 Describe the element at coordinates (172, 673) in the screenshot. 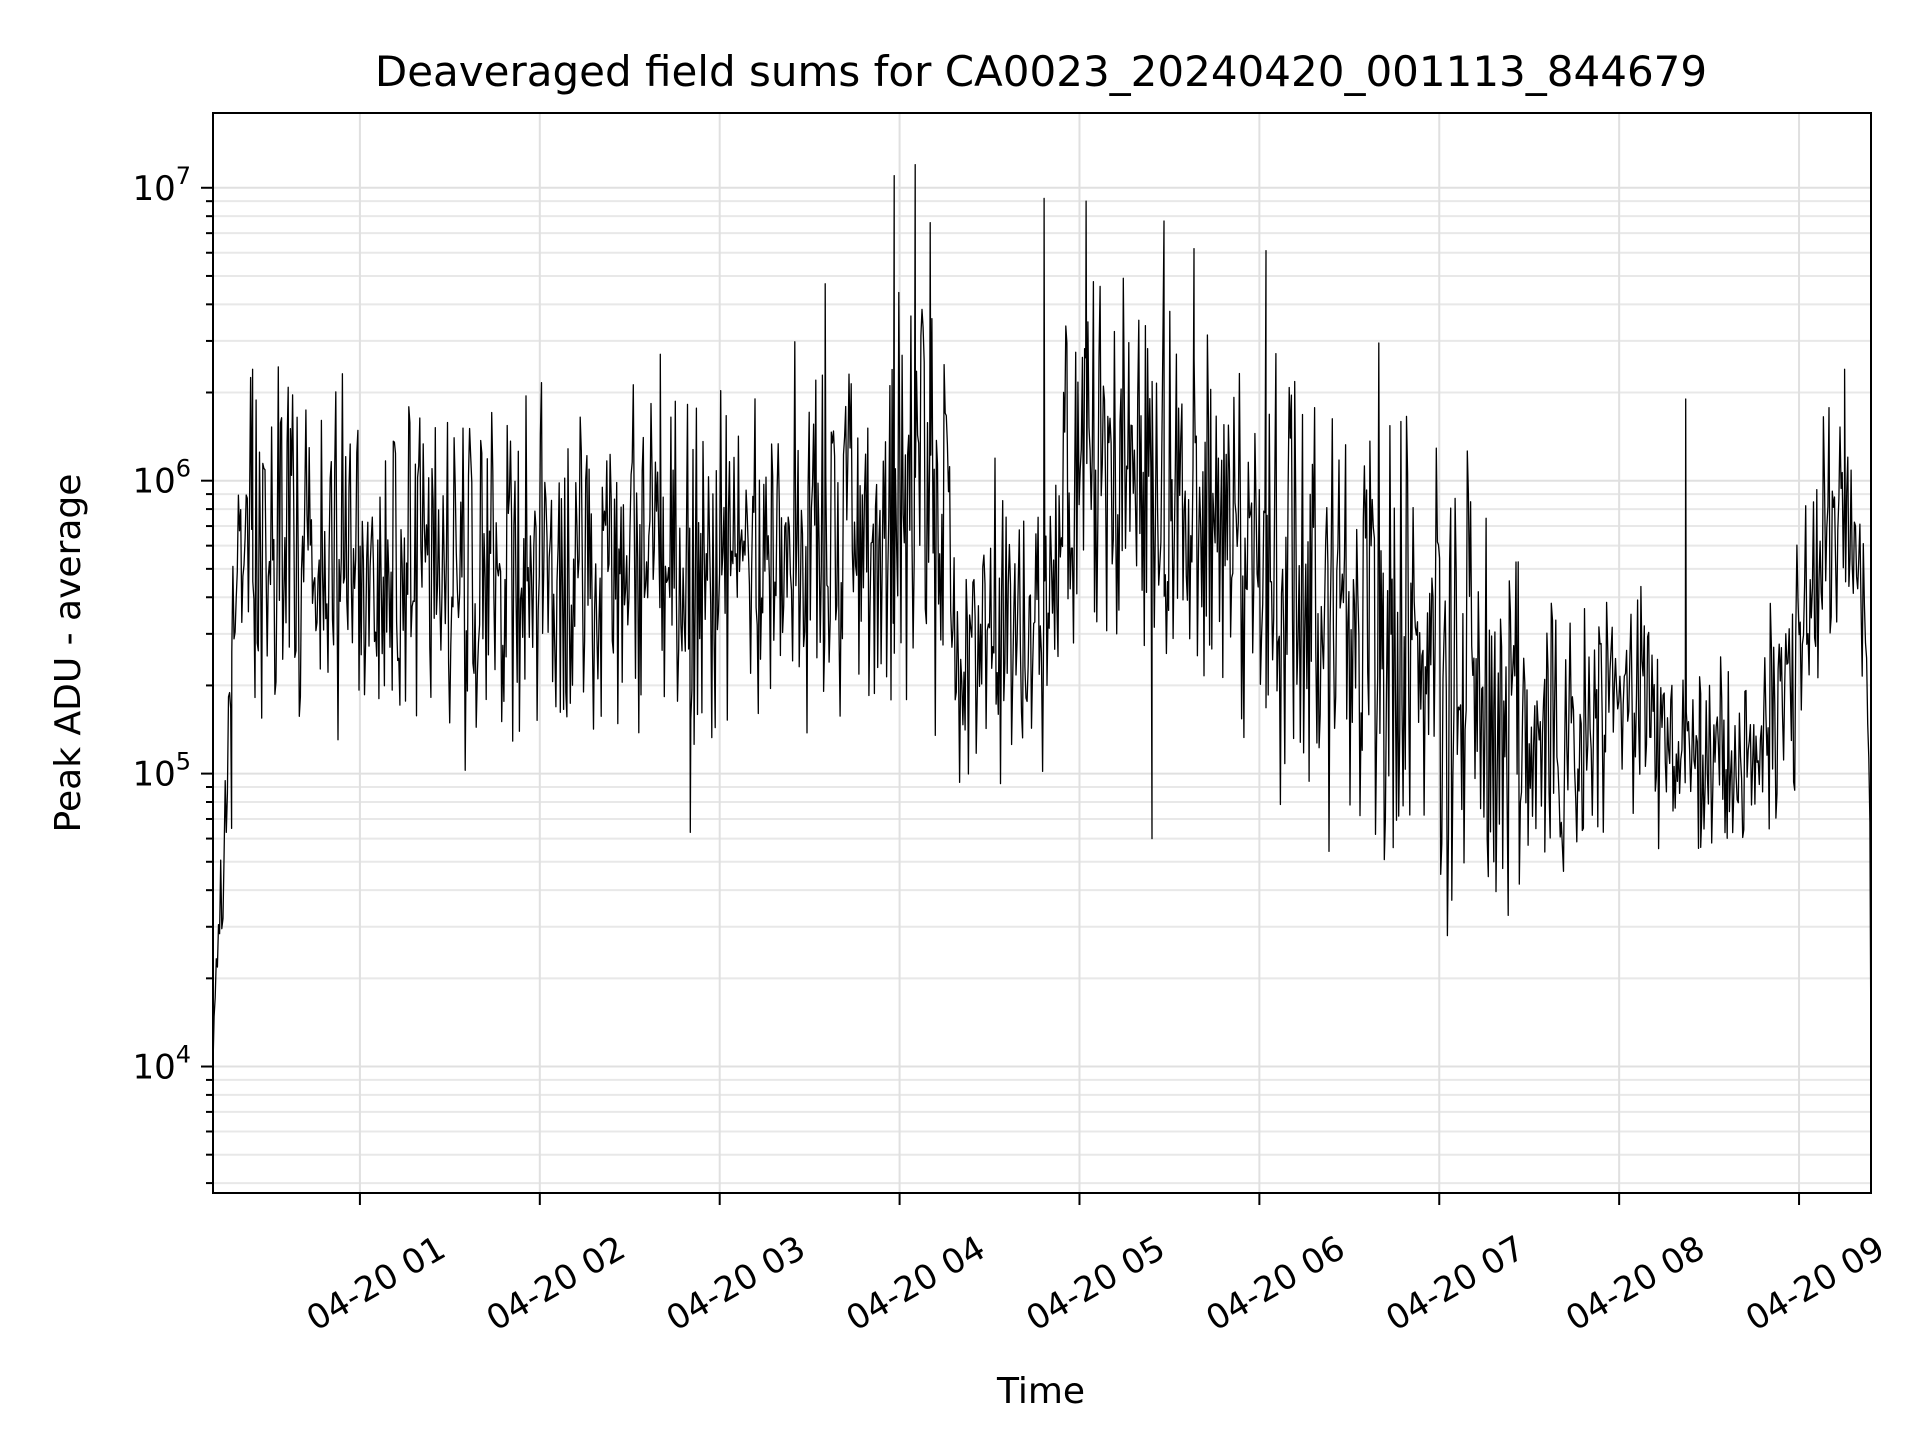

I see `y-axis: 10⁴ 10⁵ 10⁶ 10⁷` at that location.